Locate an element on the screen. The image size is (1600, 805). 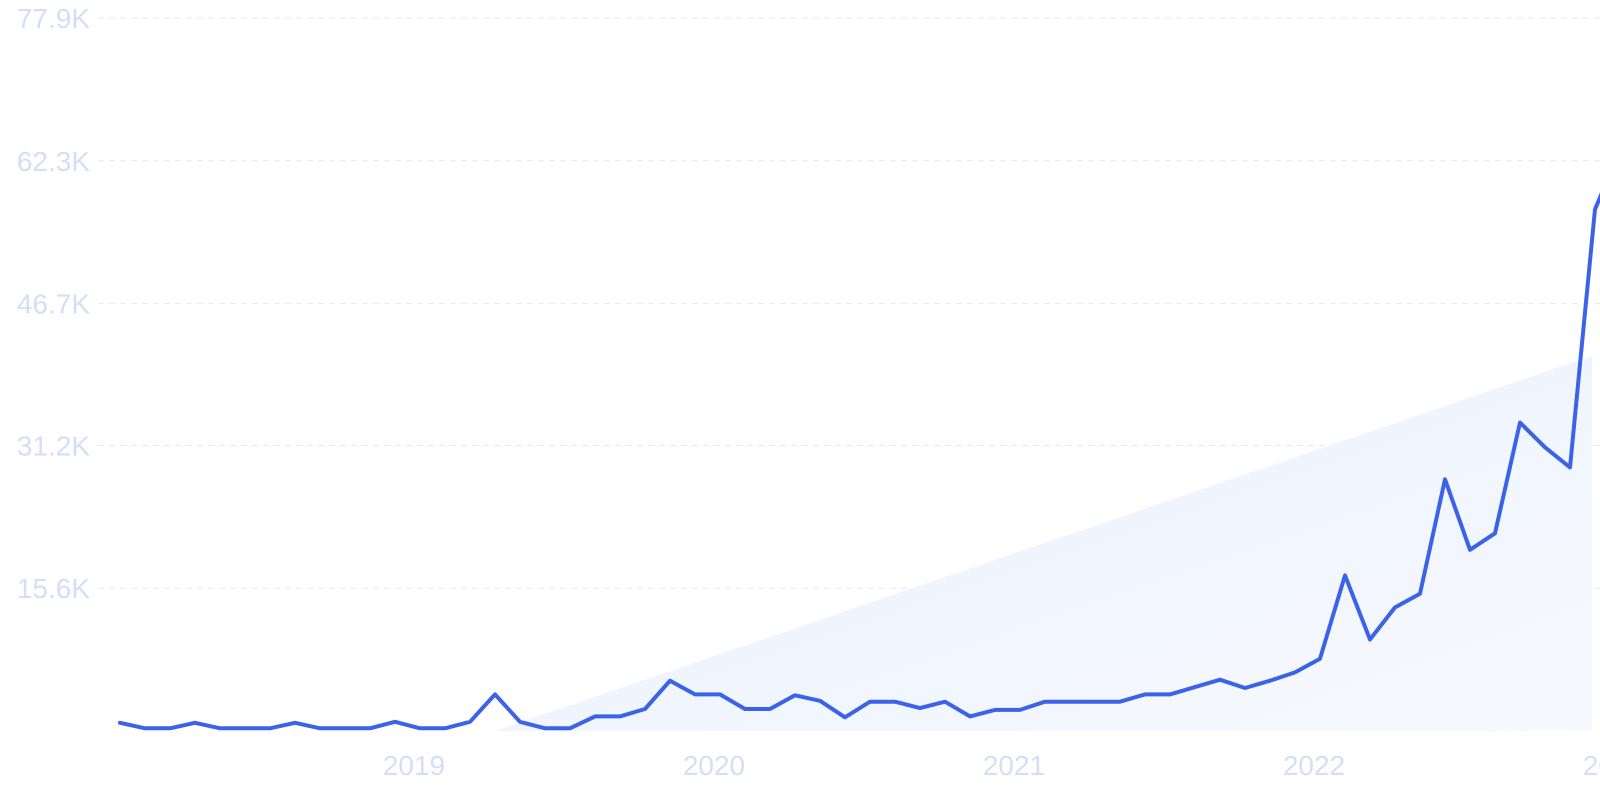
y-tick-label: 15.6K is located at coordinates (53, 588).